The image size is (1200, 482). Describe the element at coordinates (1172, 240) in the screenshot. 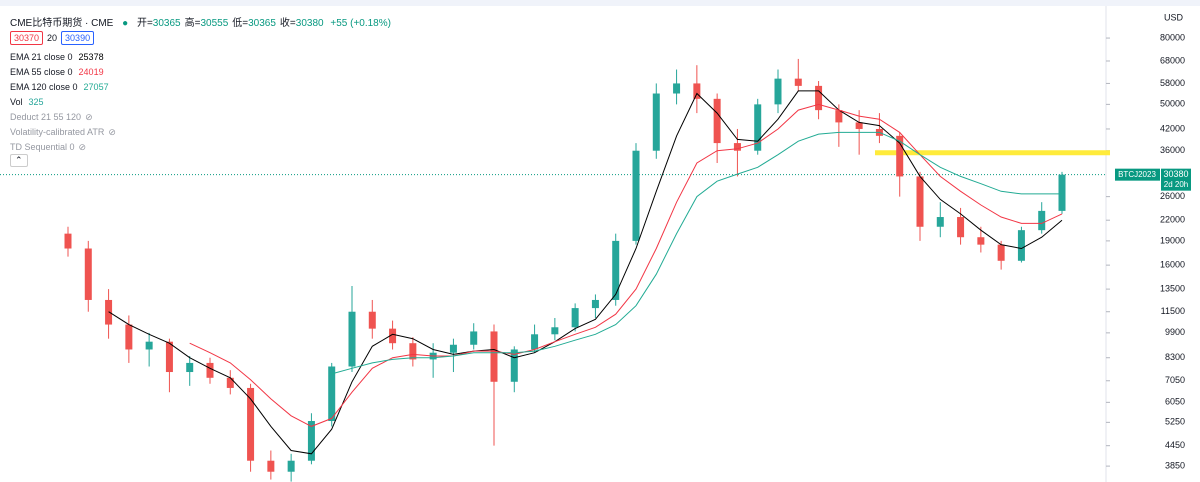

I see `y-tick-label: 19000` at that location.